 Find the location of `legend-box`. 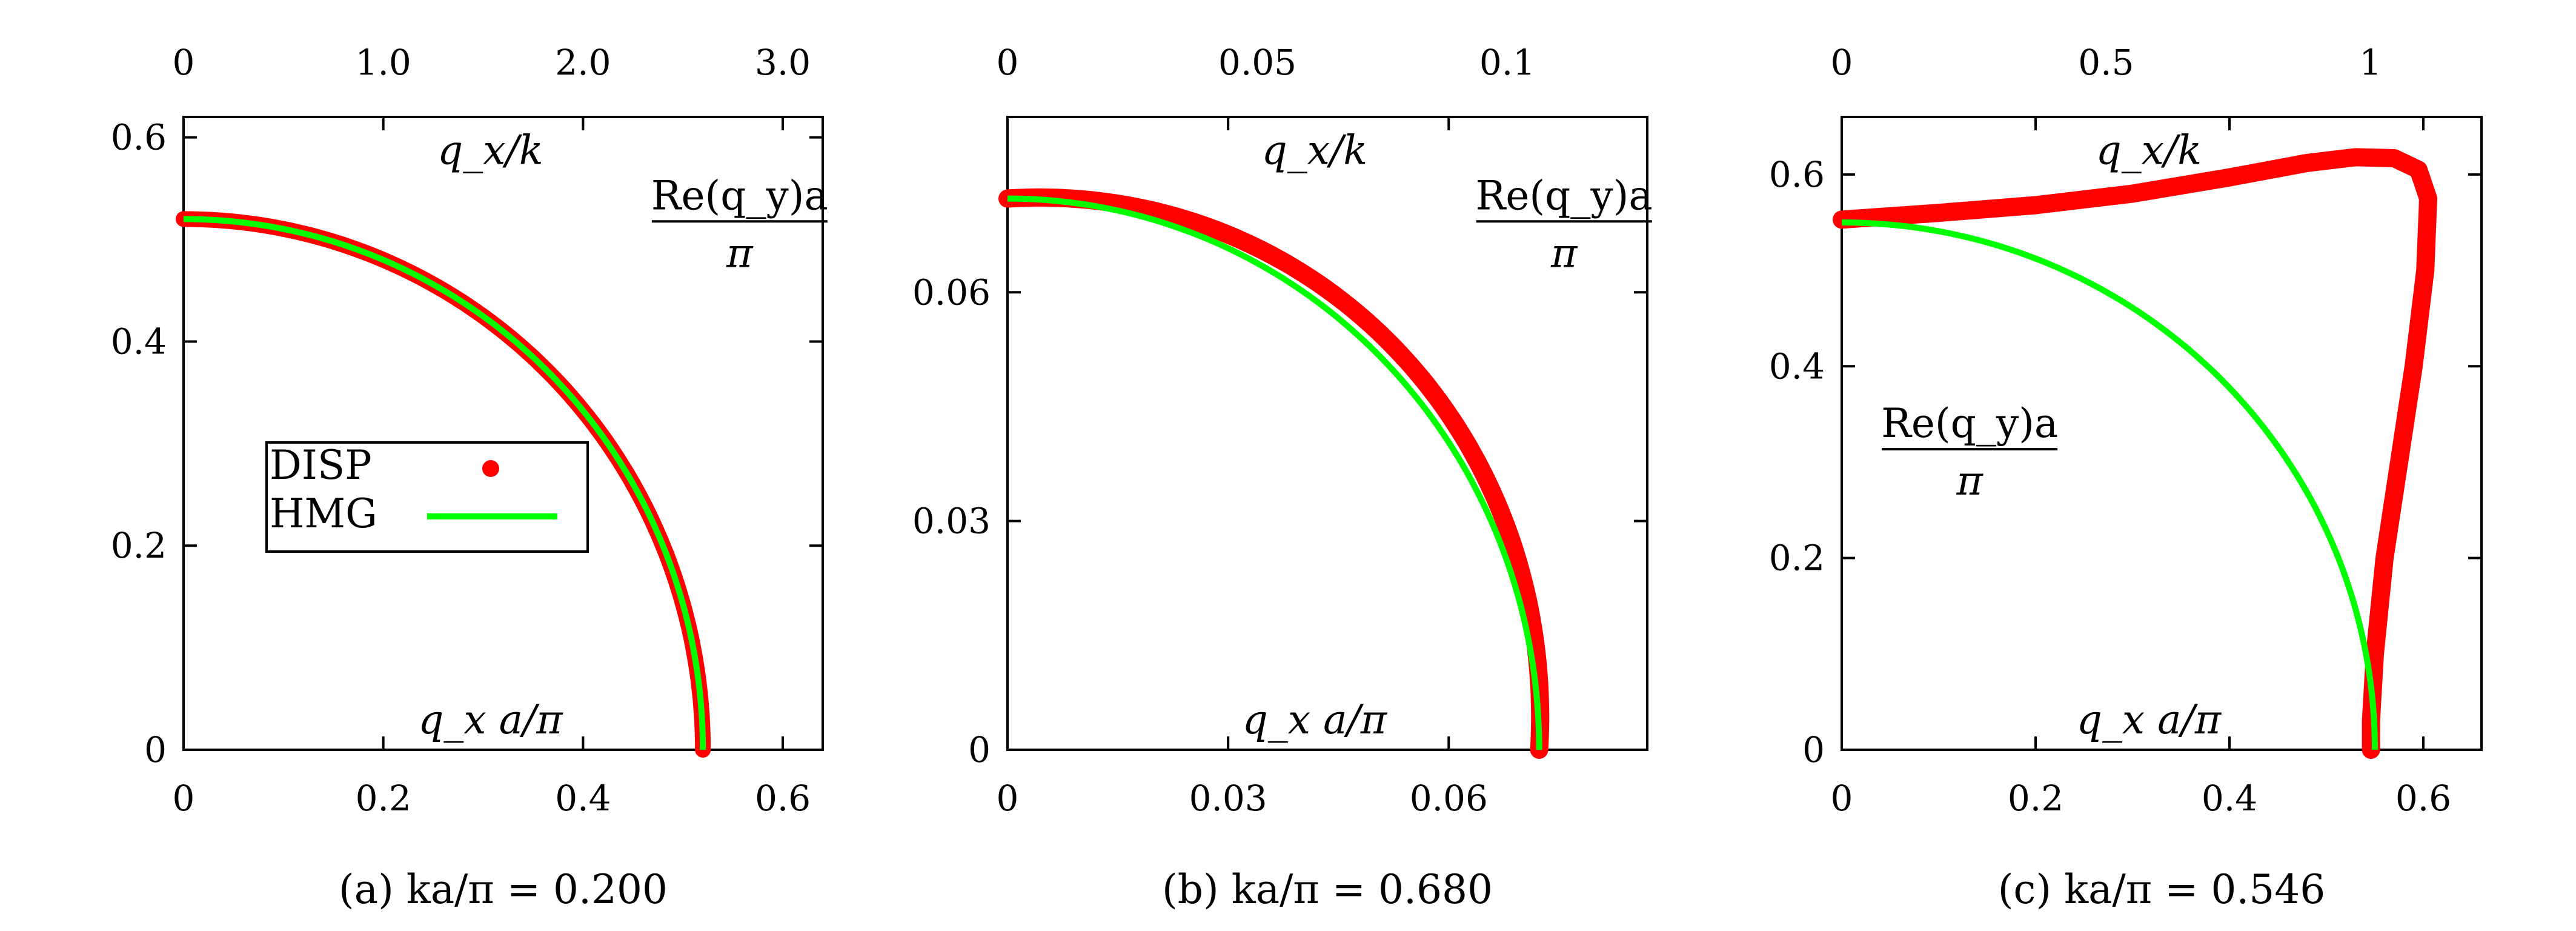

legend-box is located at coordinates (427, 497).